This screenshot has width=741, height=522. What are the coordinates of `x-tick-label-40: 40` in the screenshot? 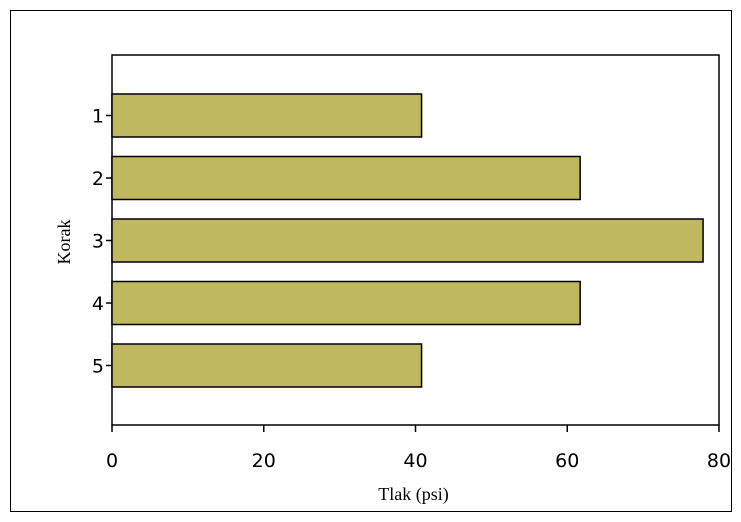 It's located at (415, 461).